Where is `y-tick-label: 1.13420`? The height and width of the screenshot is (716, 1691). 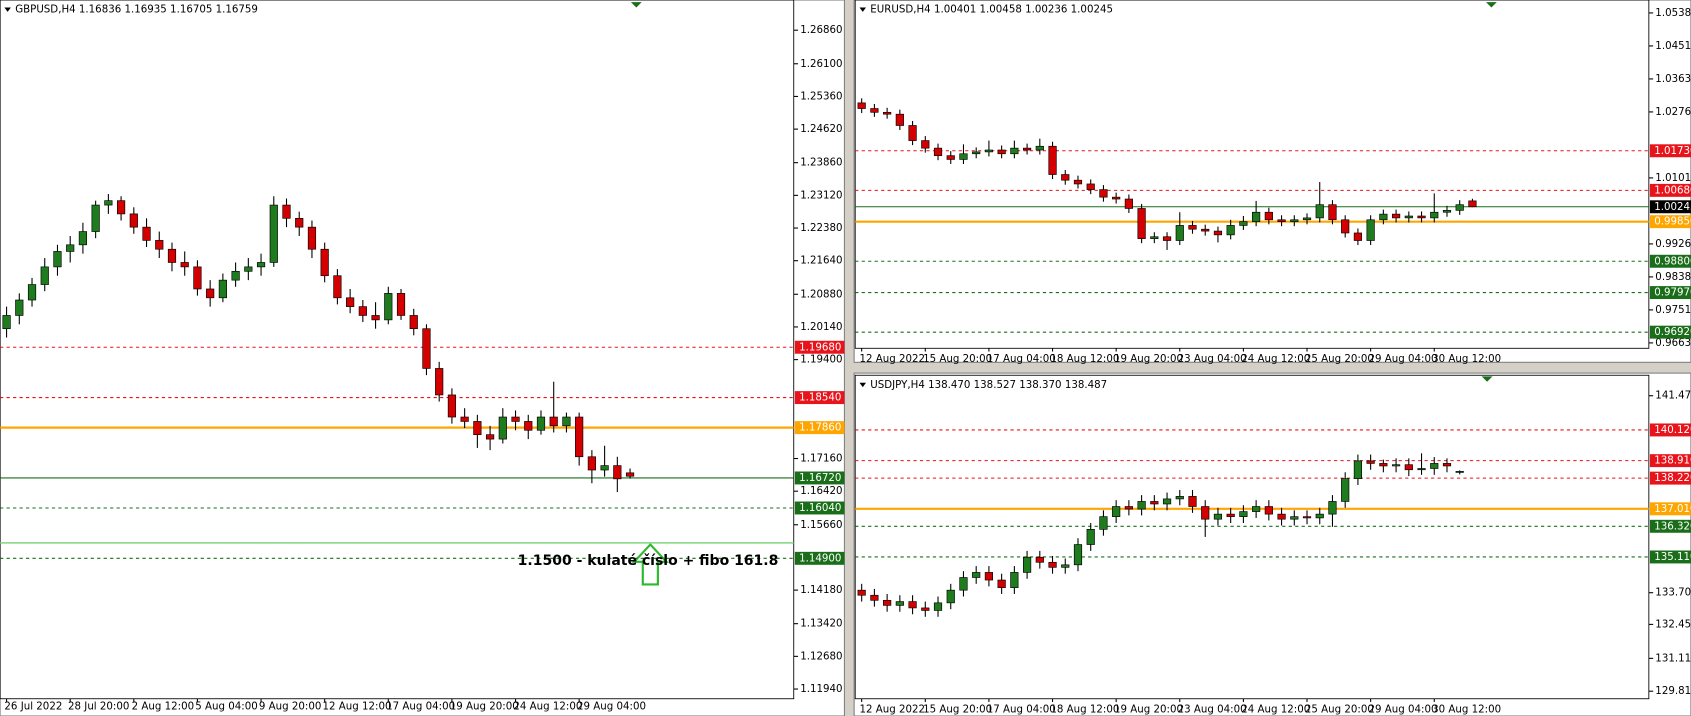
y-tick-label: 1.13420 is located at coordinates (821, 624).